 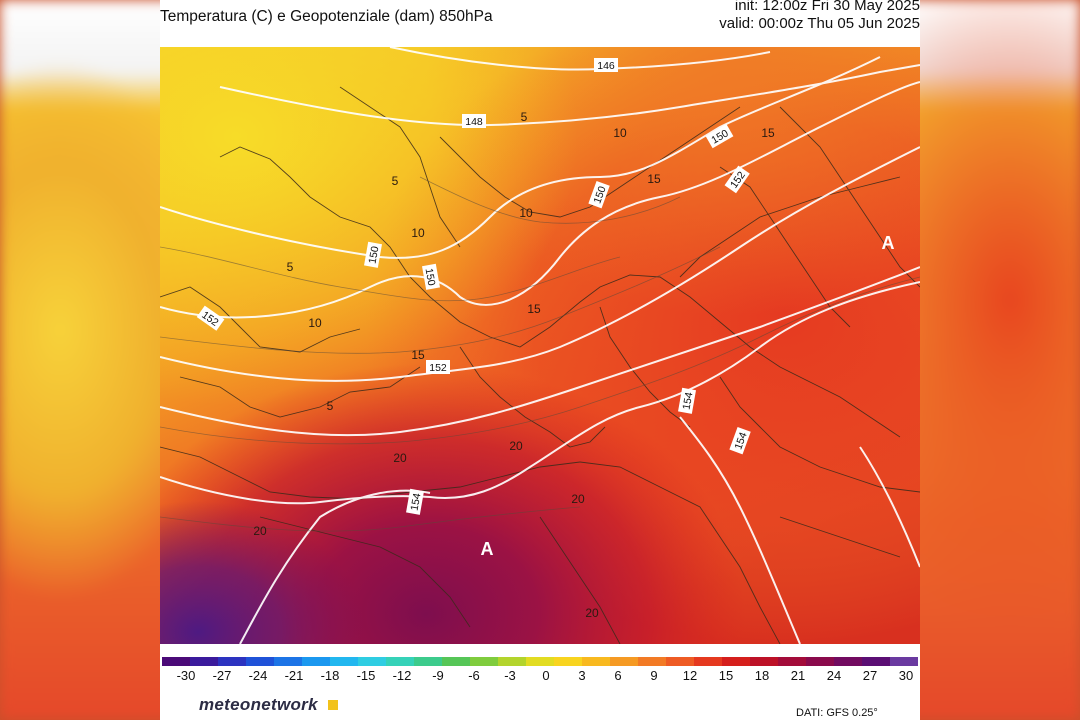 What do you see at coordinates (330, 675) in the screenshot?
I see `colorbar-tick-label: -18` at bounding box center [330, 675].